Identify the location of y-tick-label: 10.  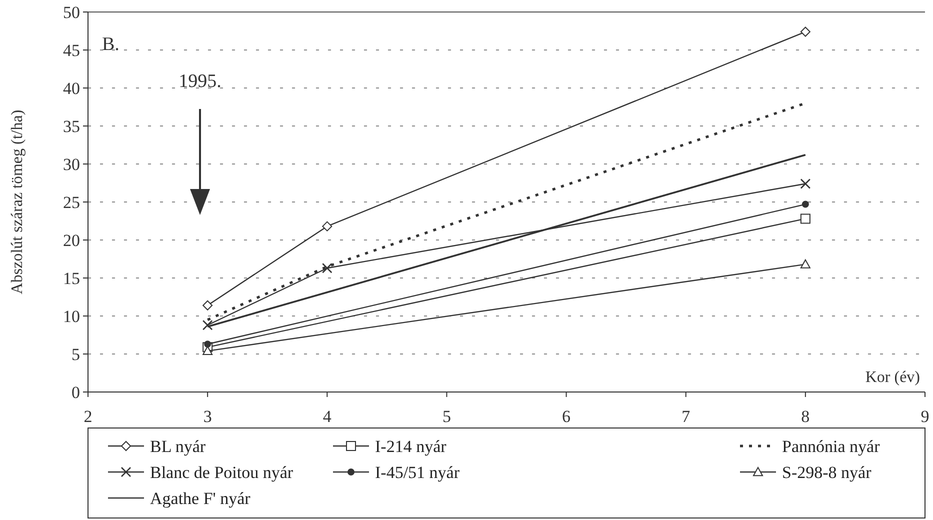
(71, 316).